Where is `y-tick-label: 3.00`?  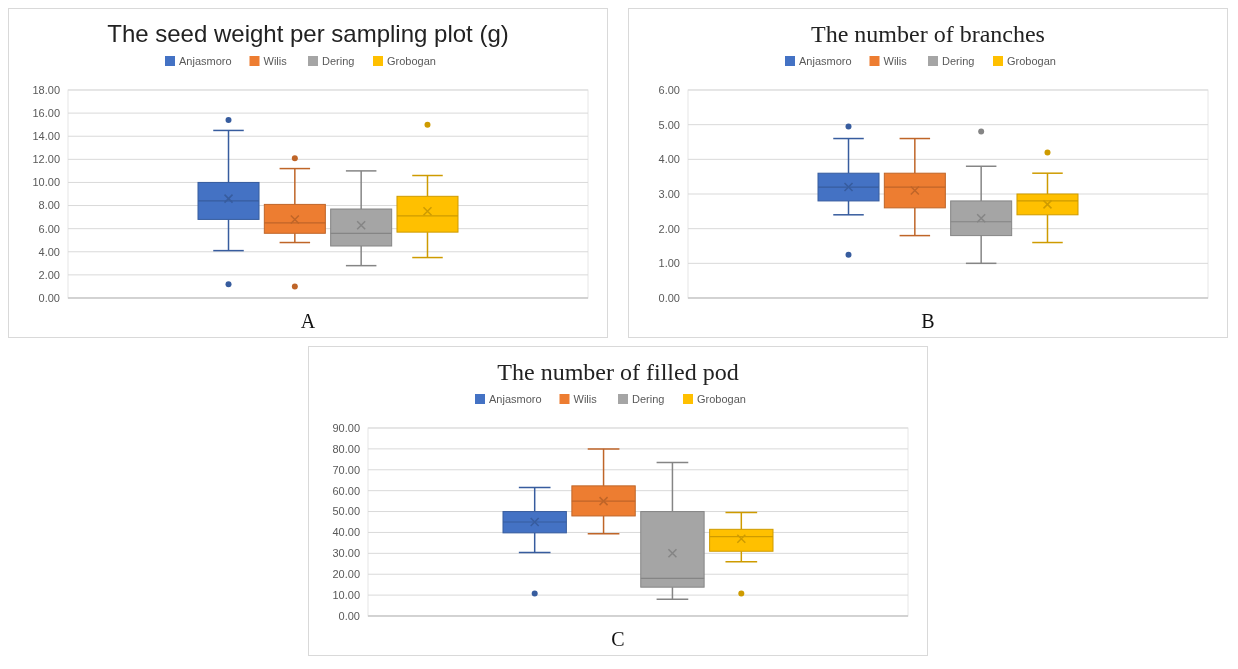
y-tick-label: 3.00 is located at coordinates (669, 193).